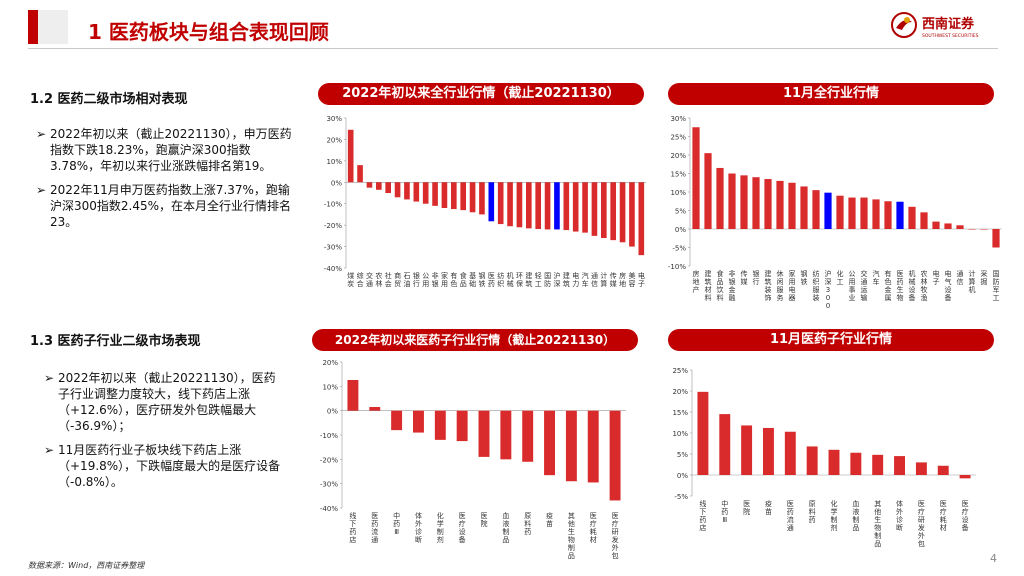  I want to click on bar-交通运输, so click(864, 213).